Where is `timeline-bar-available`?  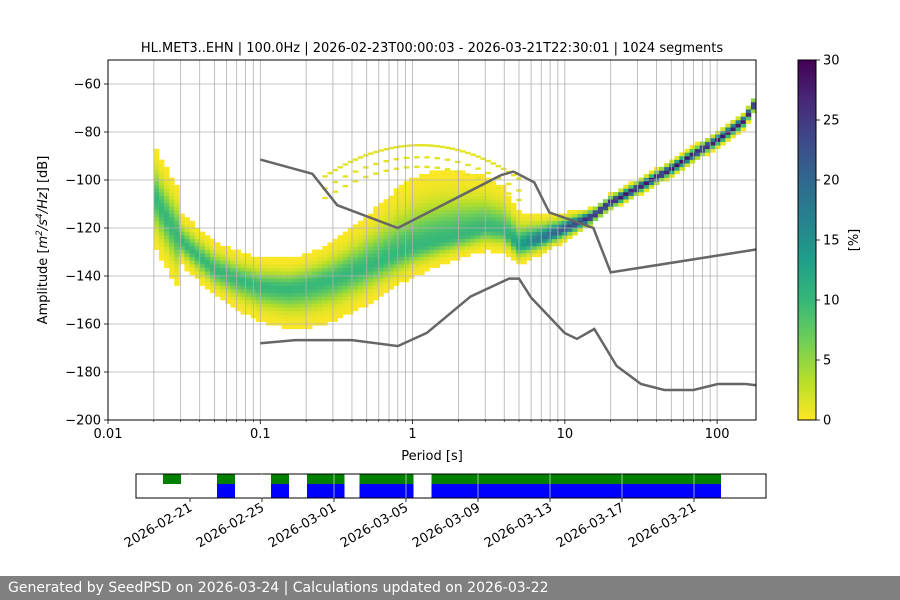 timeline-bar-available is located at coordinates (280, 479).